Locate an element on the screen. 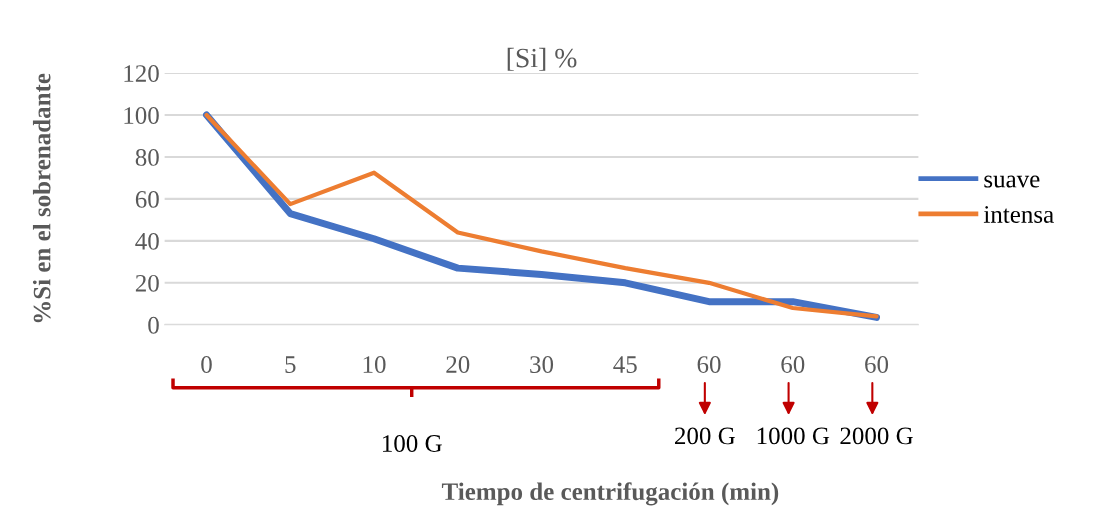 The width and height of the screenshot is (1120, 518). text: 100 G is located at coordinates (412, 443).